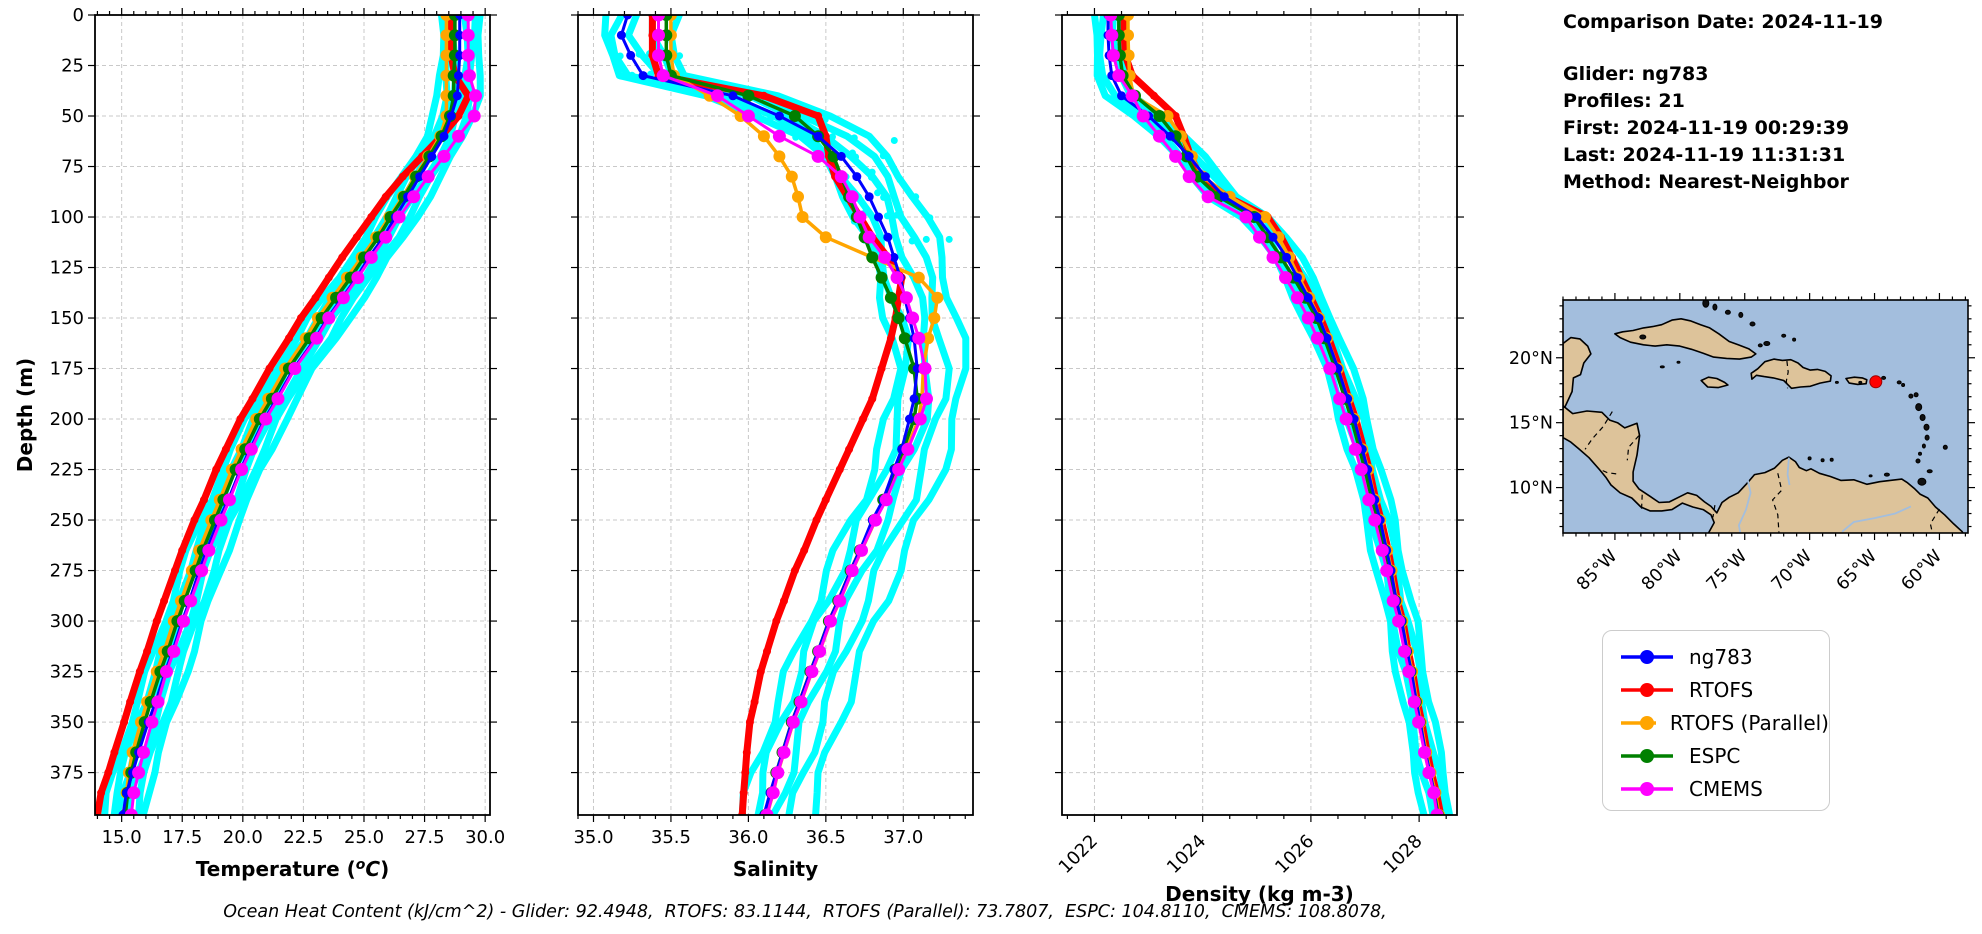  Describe the element at coordinates (1294, 854) in the screenshot. I see `x-tick-label: 1026` at that location.